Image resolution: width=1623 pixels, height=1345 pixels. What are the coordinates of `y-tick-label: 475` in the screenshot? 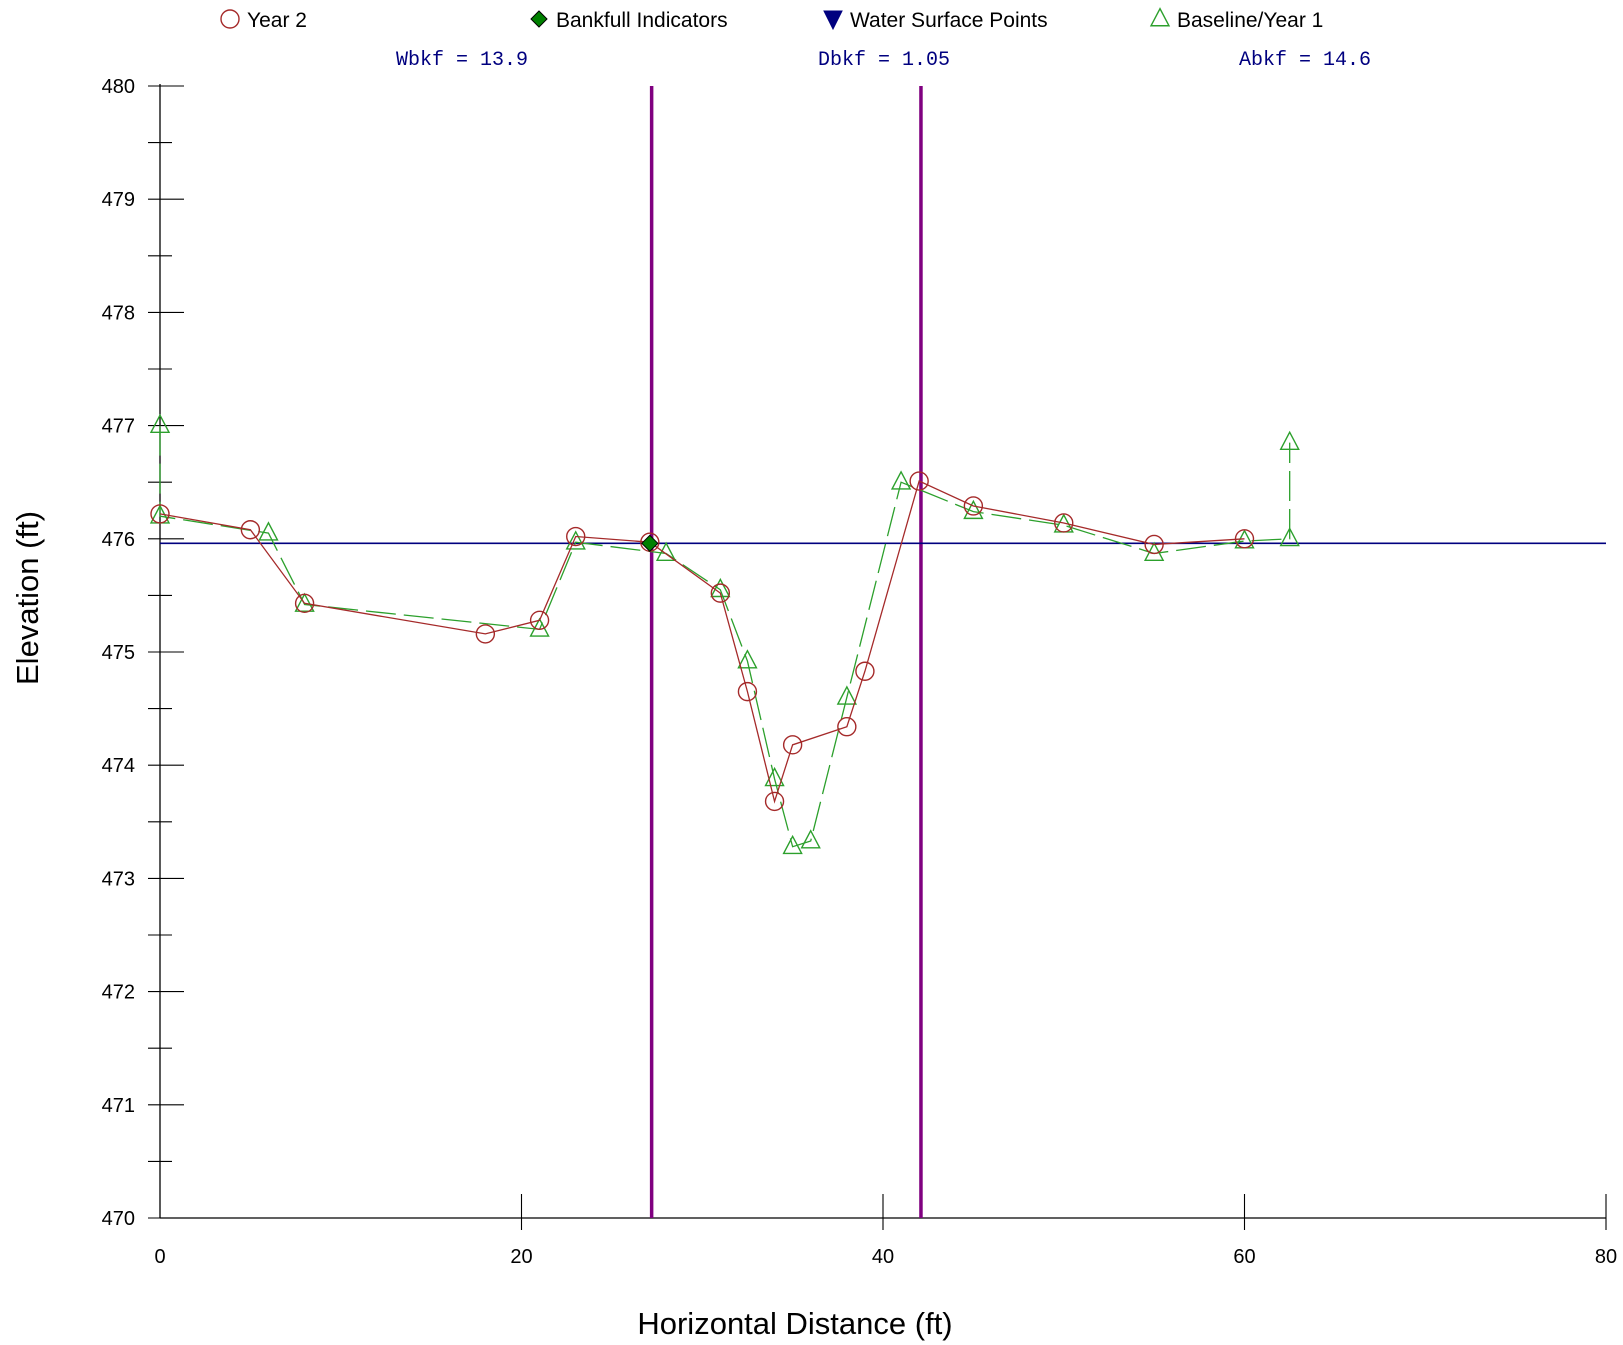 It's located at (118, 653).